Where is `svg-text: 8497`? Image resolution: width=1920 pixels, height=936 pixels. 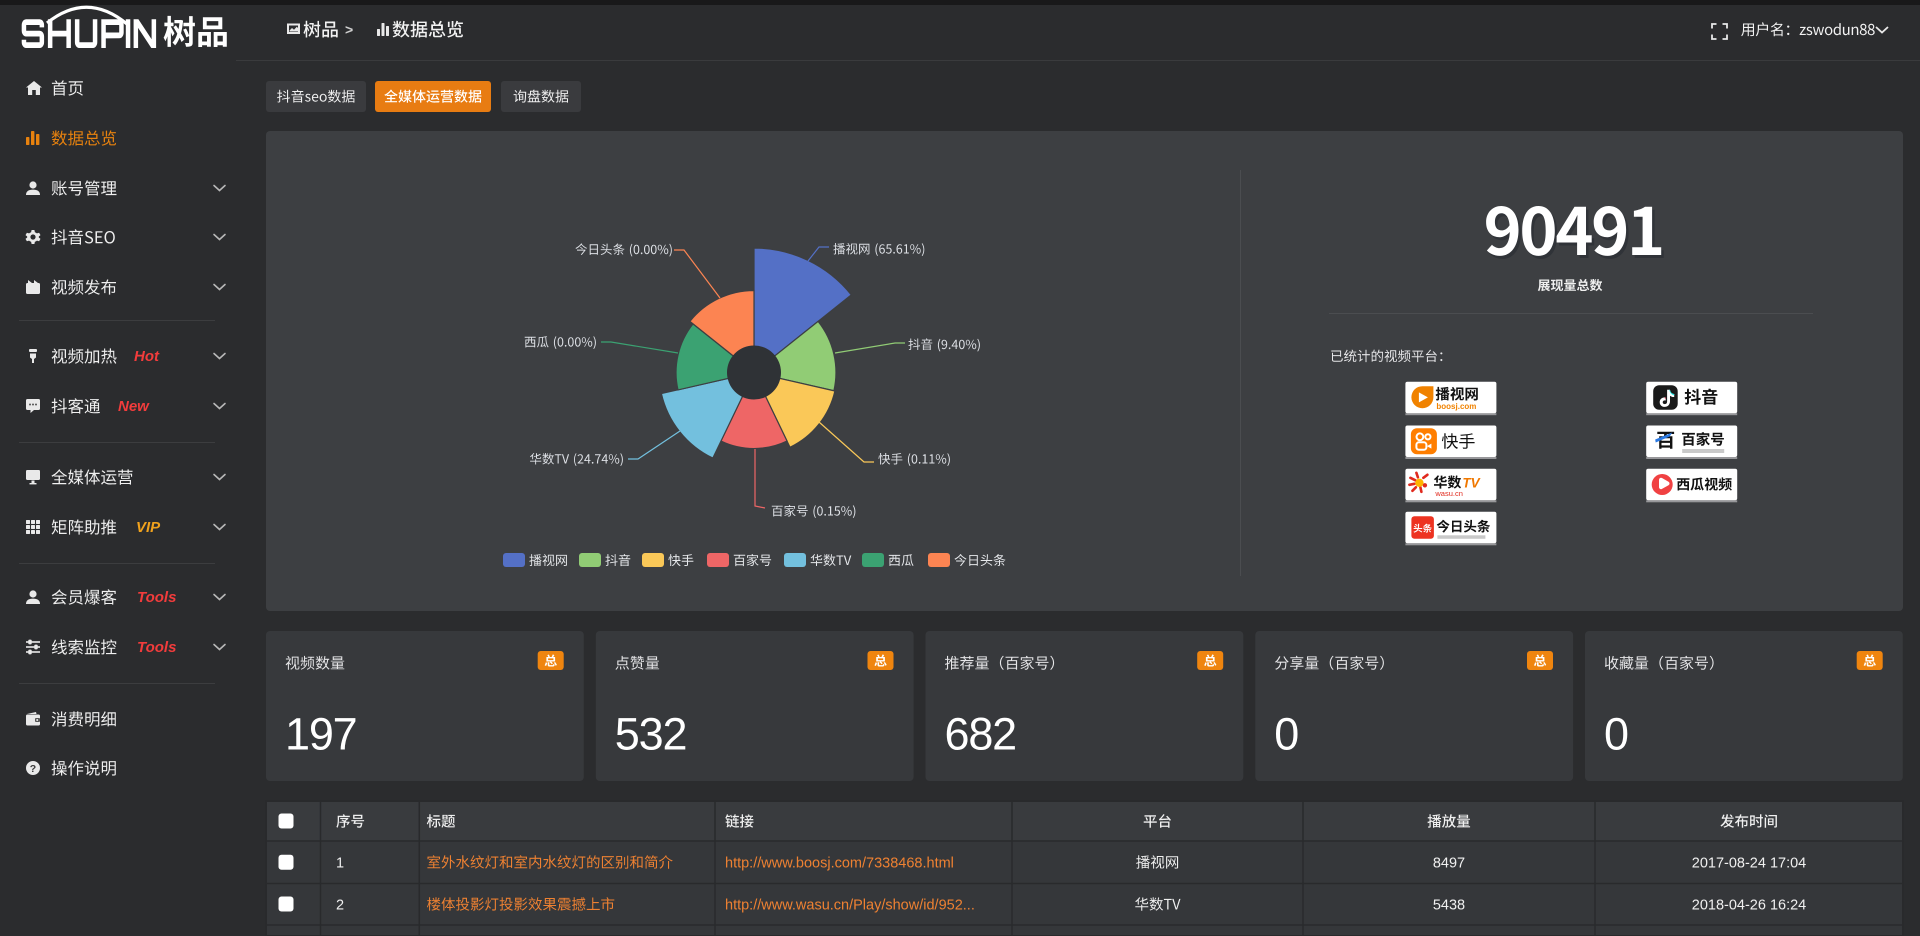
svg-text: 8497 is located at coordinates (1449, 864).